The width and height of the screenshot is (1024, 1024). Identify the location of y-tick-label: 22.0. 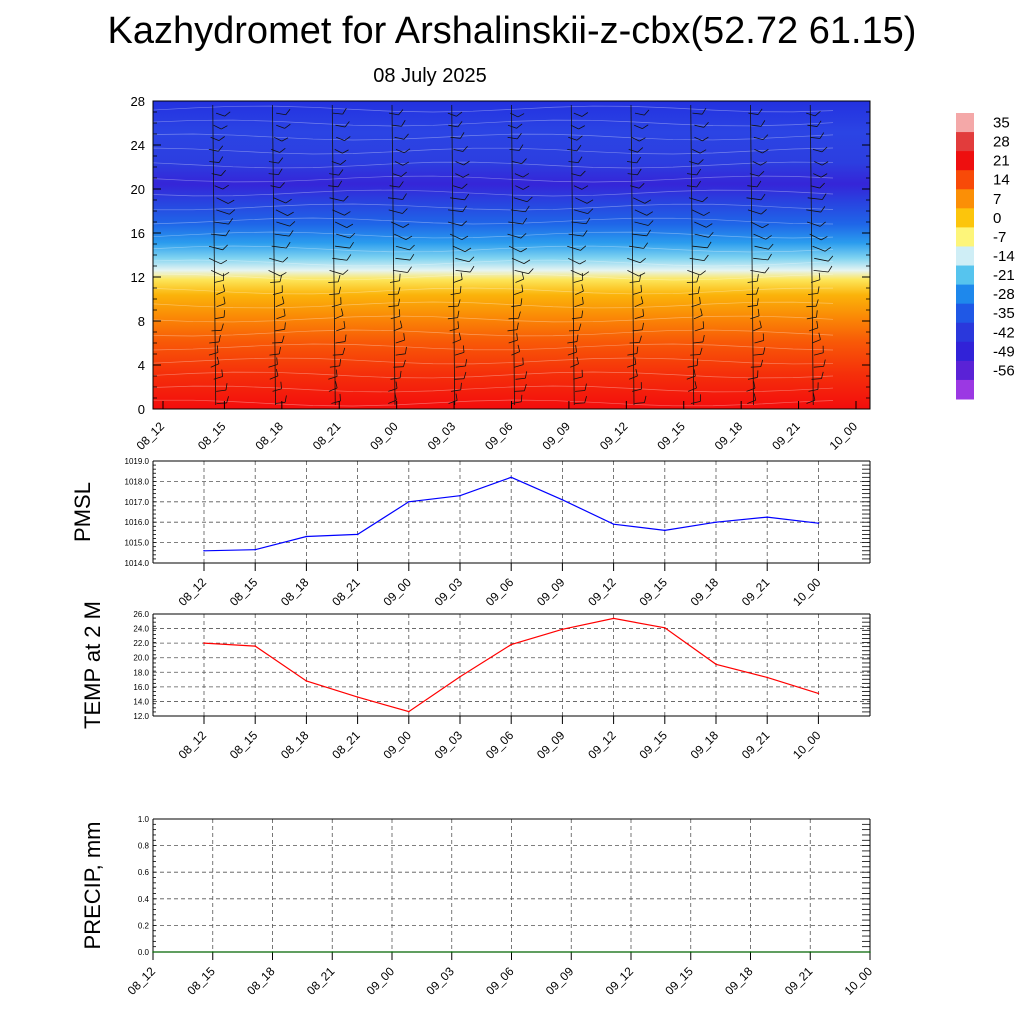
(141, 643).